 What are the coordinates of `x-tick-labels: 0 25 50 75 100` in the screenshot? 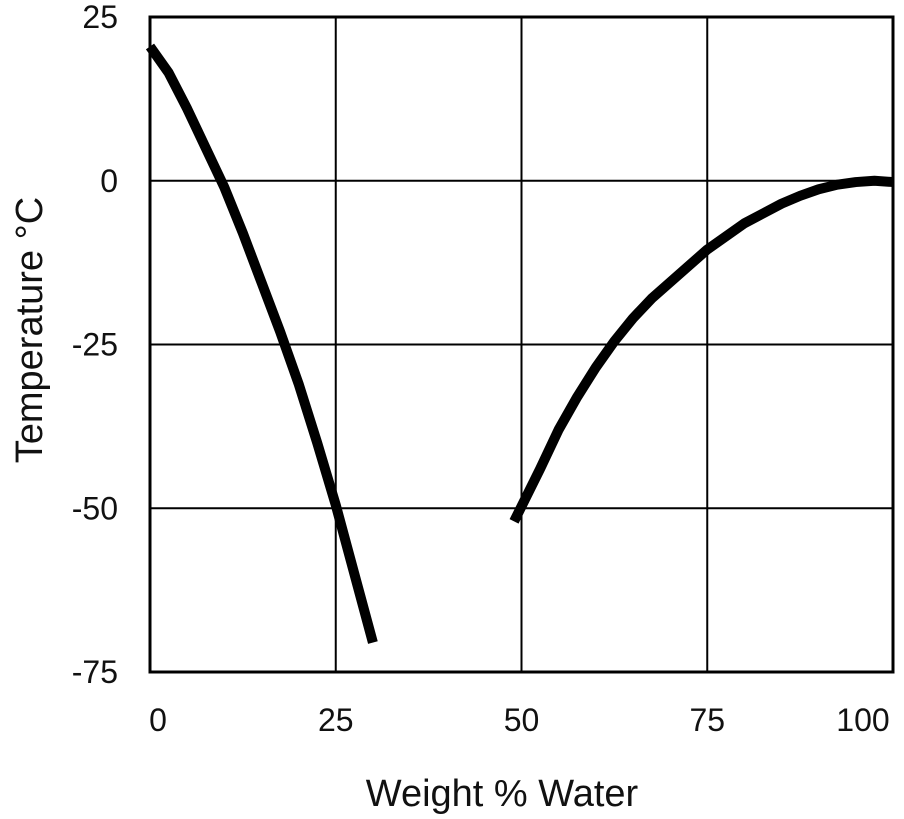 It's located at (519, 720).